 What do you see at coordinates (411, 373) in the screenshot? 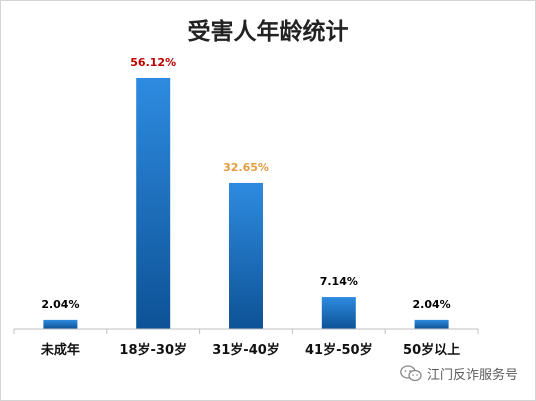
I see `wechat-icon` at bounding box center [411, 373].